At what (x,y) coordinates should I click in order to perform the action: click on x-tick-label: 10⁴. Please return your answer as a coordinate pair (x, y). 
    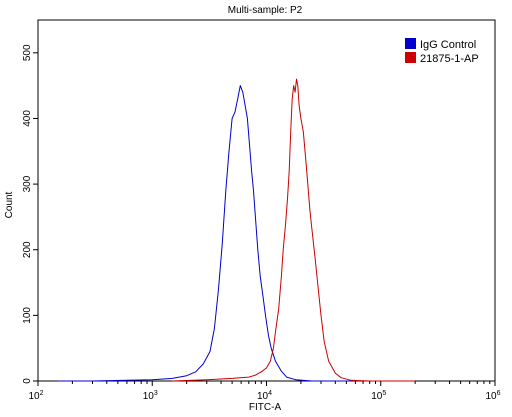
    Looking at the image, I should click on (264, 396).